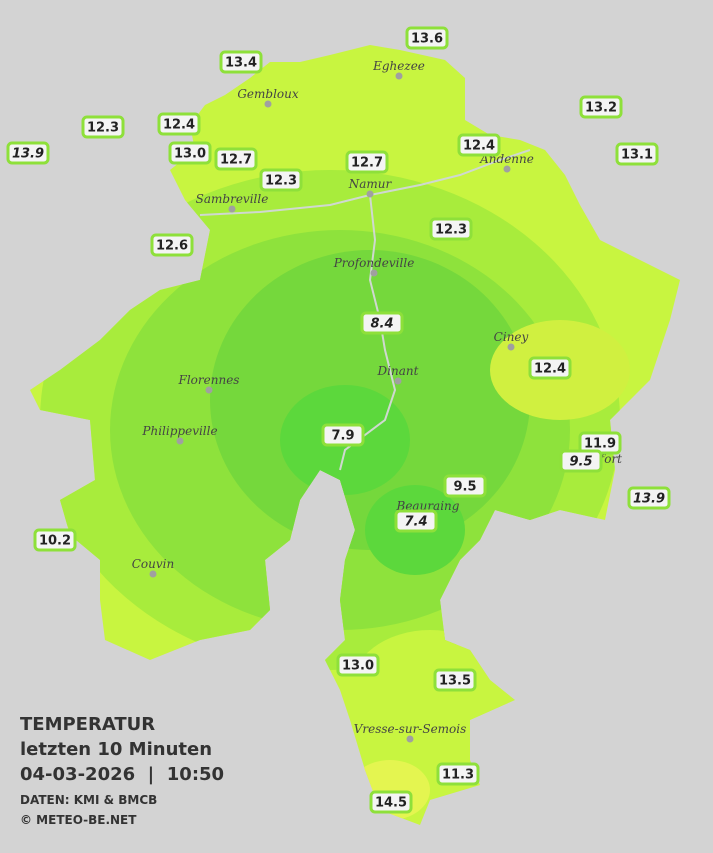 The height and width of the screenshot is (853, 713). I want to click on city-label: Eghezee, so click(398, 66).